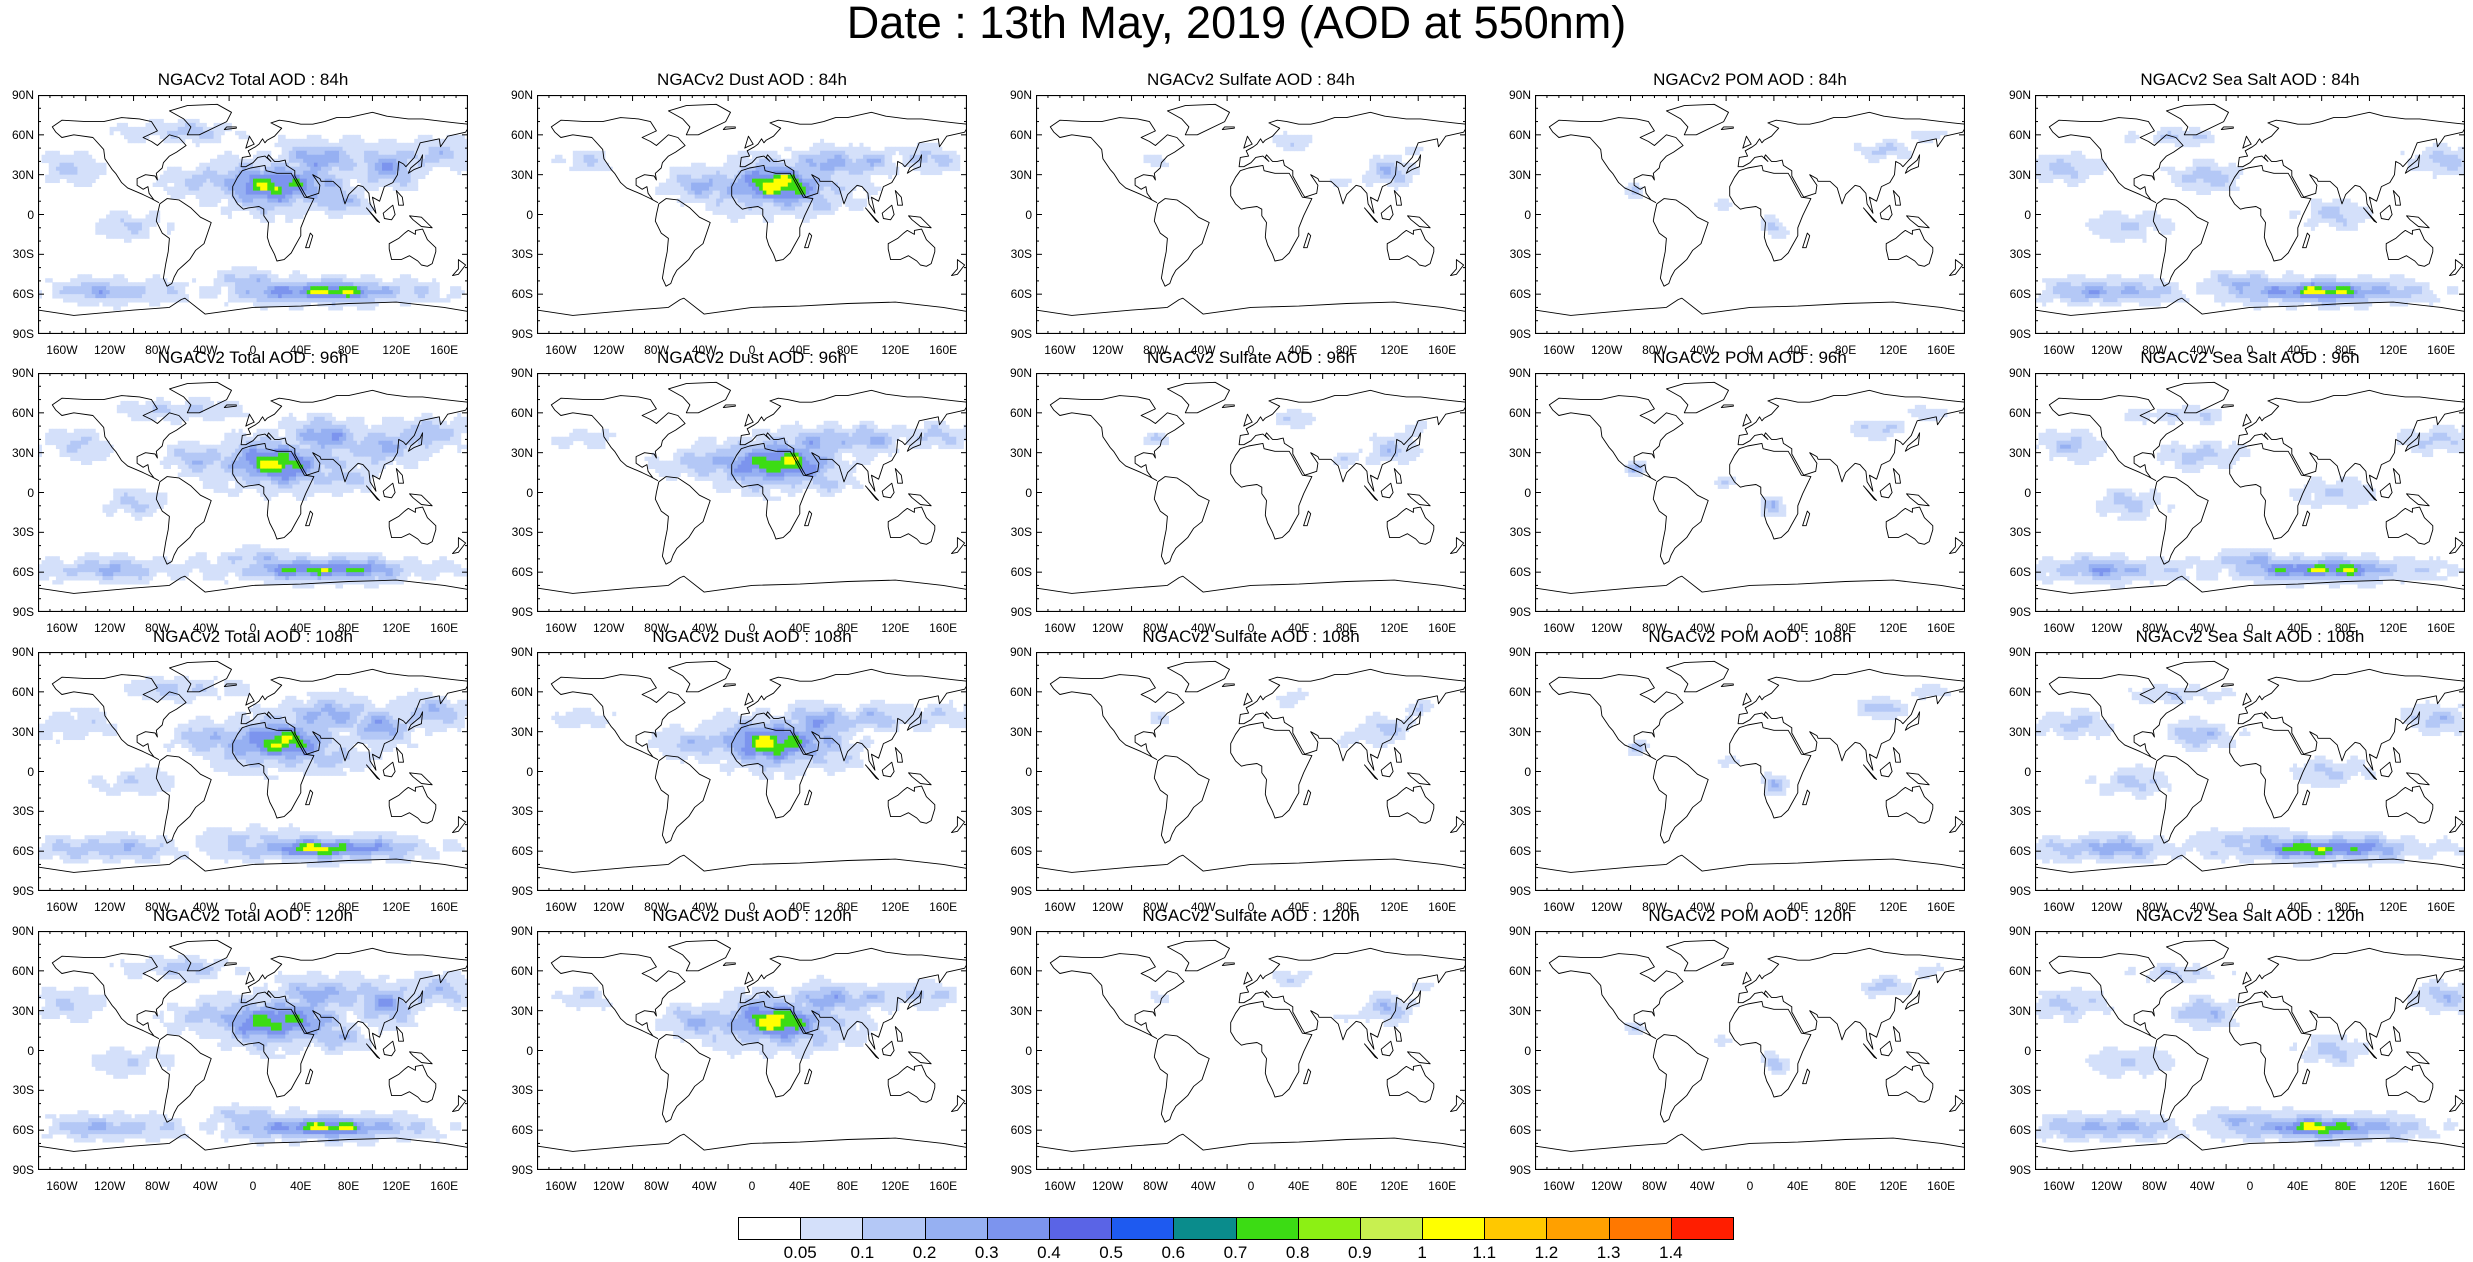 Image resolution: width=2473 pixels, height=1262 pixels. I want to click on panel-title: NGACv2 Sea Salt AOD : 120h, so click(2250, 917).